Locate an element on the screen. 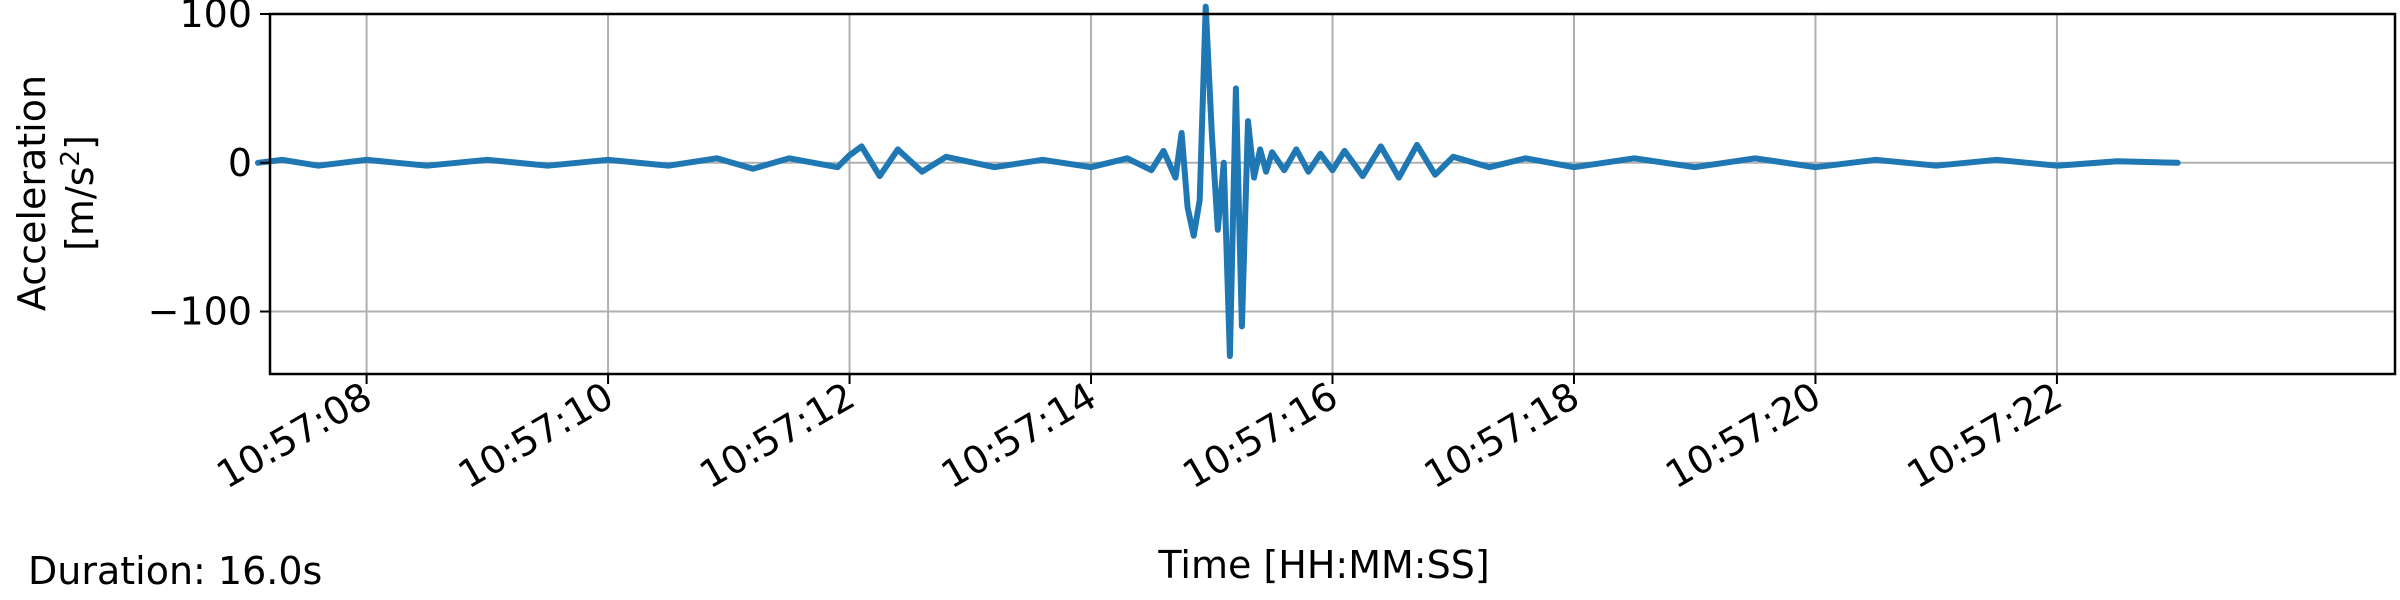  y-axis-label-line1: Acceleration is located at coordinates (32, 193).